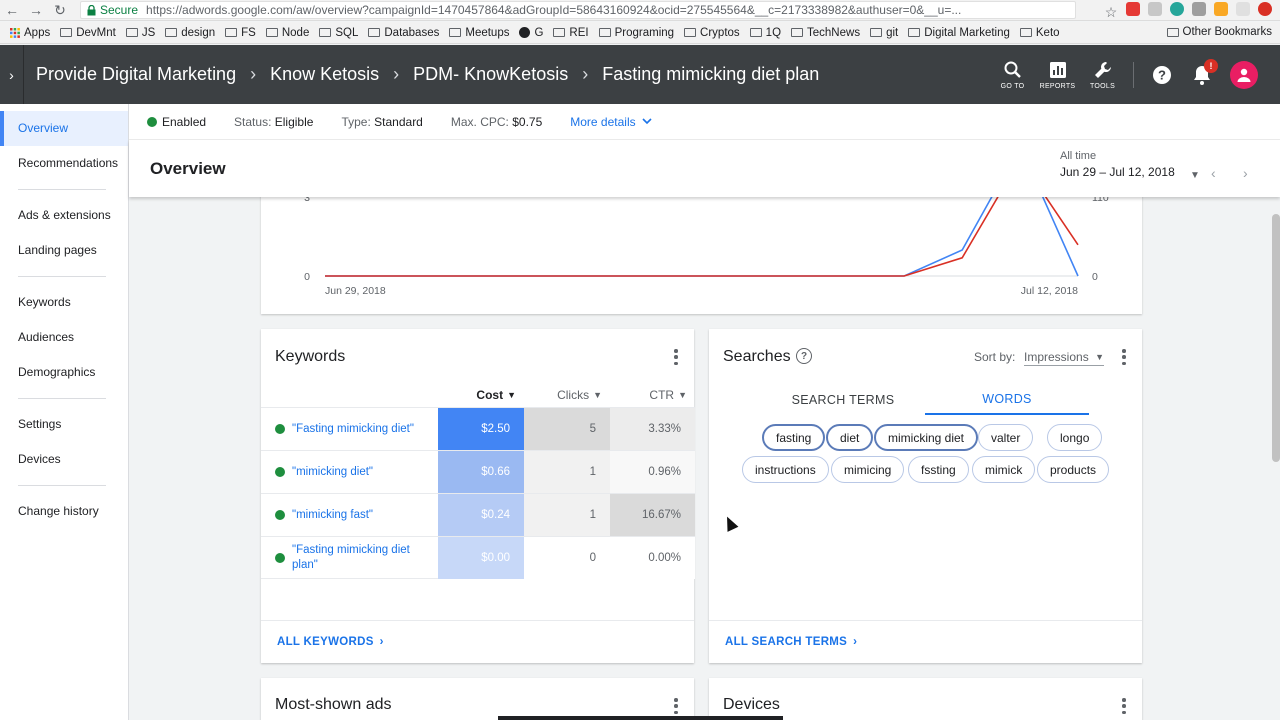  Describe the element at coordinates (491, 74) in the screenshot. I see `breadcrumb-campaign-group: PDM- KnowKetosis` at that location.